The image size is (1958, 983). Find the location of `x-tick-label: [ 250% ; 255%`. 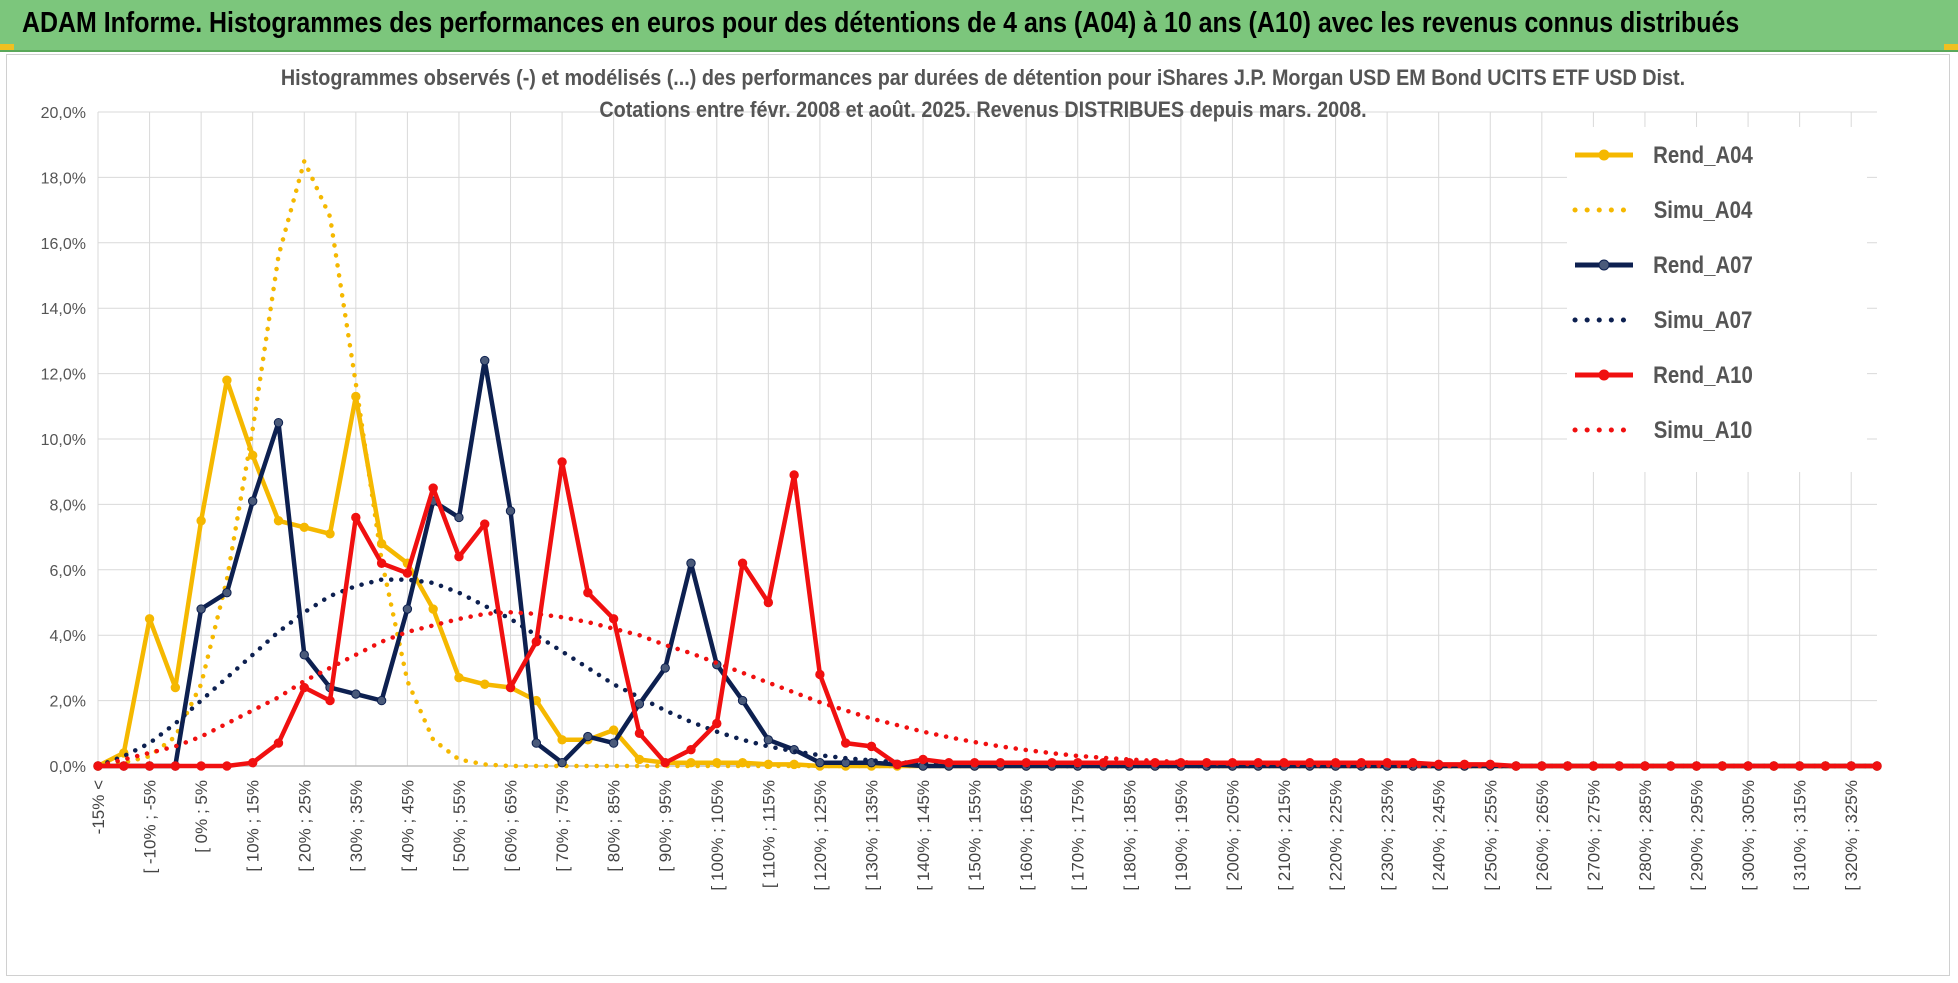

x-tick-label: [ 250% ; 255% is located at coordinates (1490, 835).